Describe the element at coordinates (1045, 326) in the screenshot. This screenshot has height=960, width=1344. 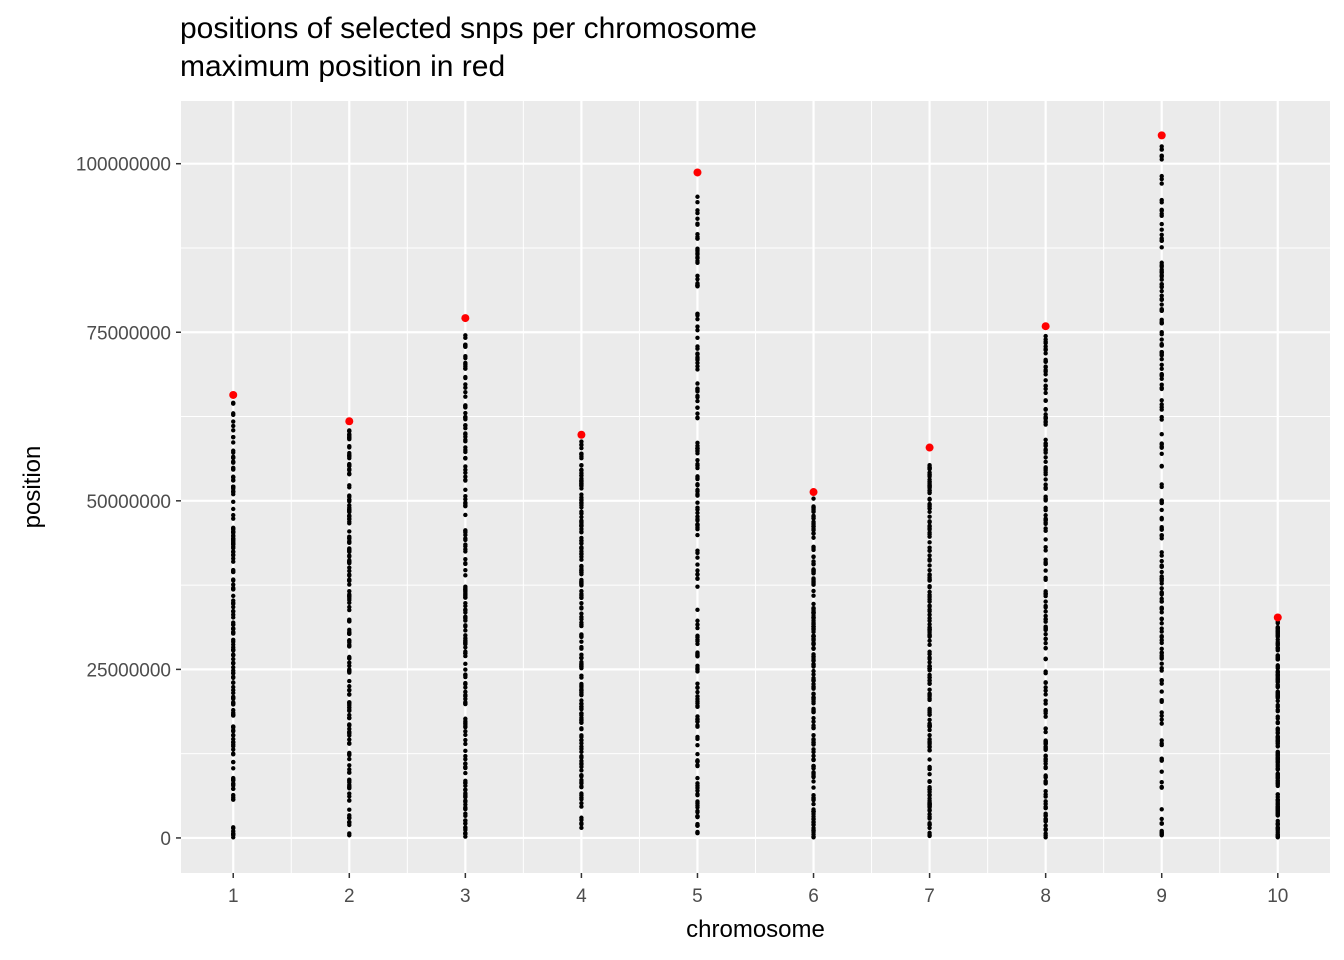
I see `max-position-point` at that location.